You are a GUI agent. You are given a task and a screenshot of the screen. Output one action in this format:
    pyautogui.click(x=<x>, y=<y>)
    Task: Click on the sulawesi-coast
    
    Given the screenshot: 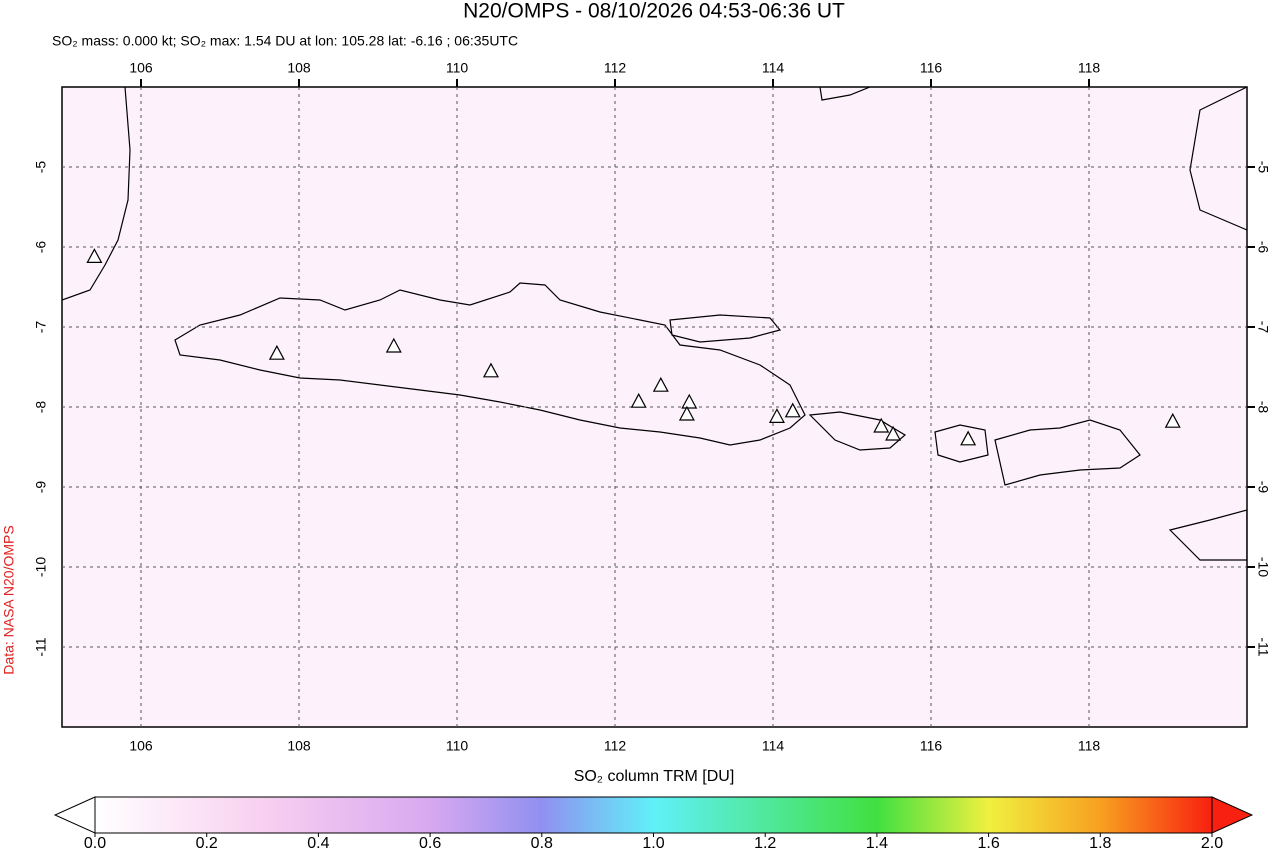 What is the action you would take?
    pyautogui.click(x=1218, y=159)
    